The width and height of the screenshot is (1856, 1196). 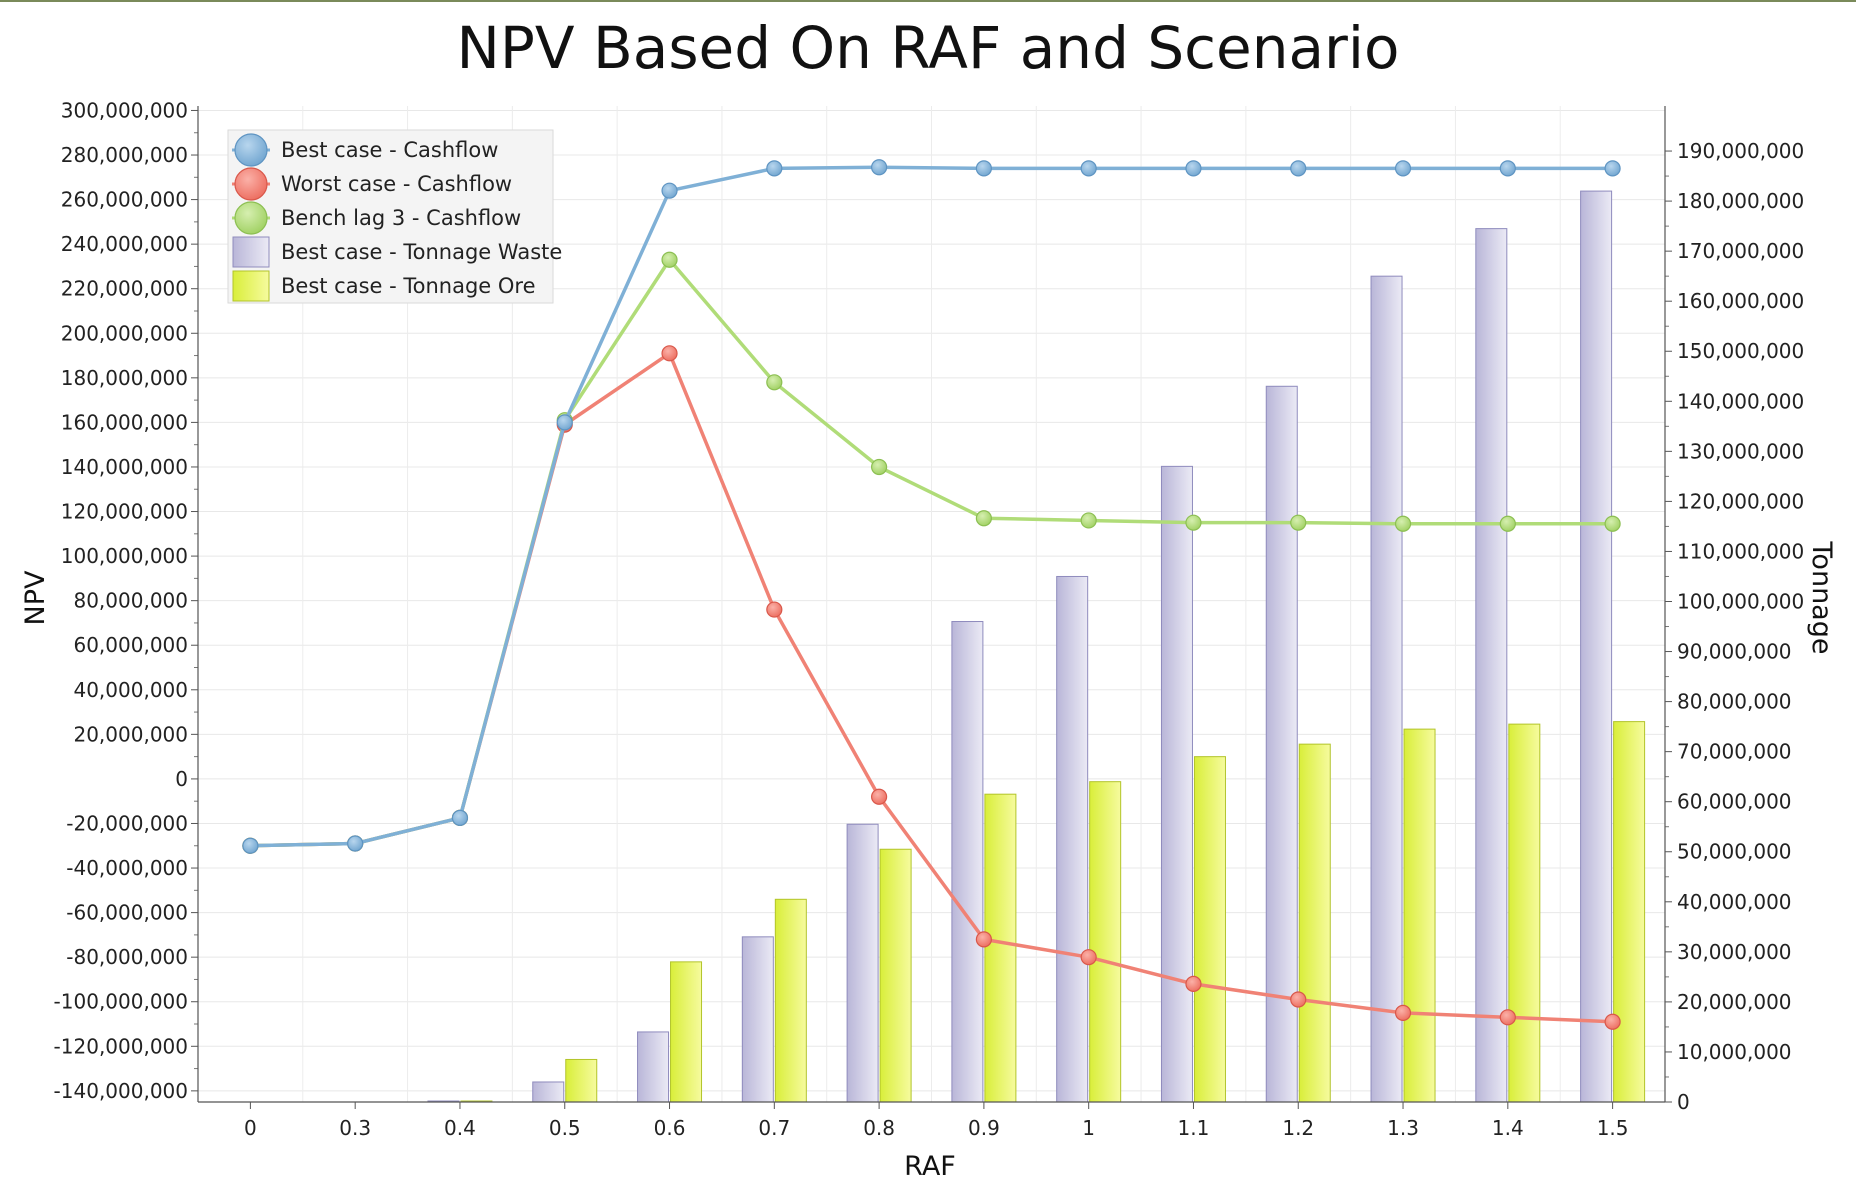 What do you see at coordinates (1740, 251) in the screenshot?
I see `y2-tick-label: 170,000,000` at bounding box center [1740, 251].